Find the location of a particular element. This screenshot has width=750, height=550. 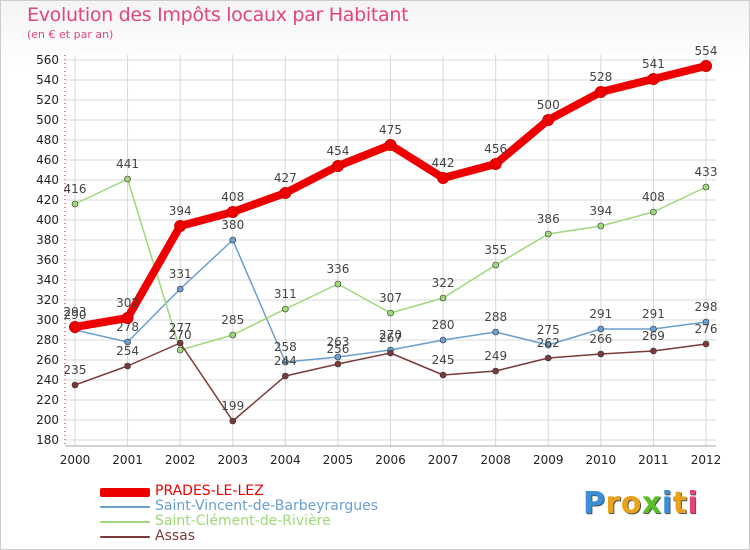

data-label: 263 is located at coordinates (337, 342).